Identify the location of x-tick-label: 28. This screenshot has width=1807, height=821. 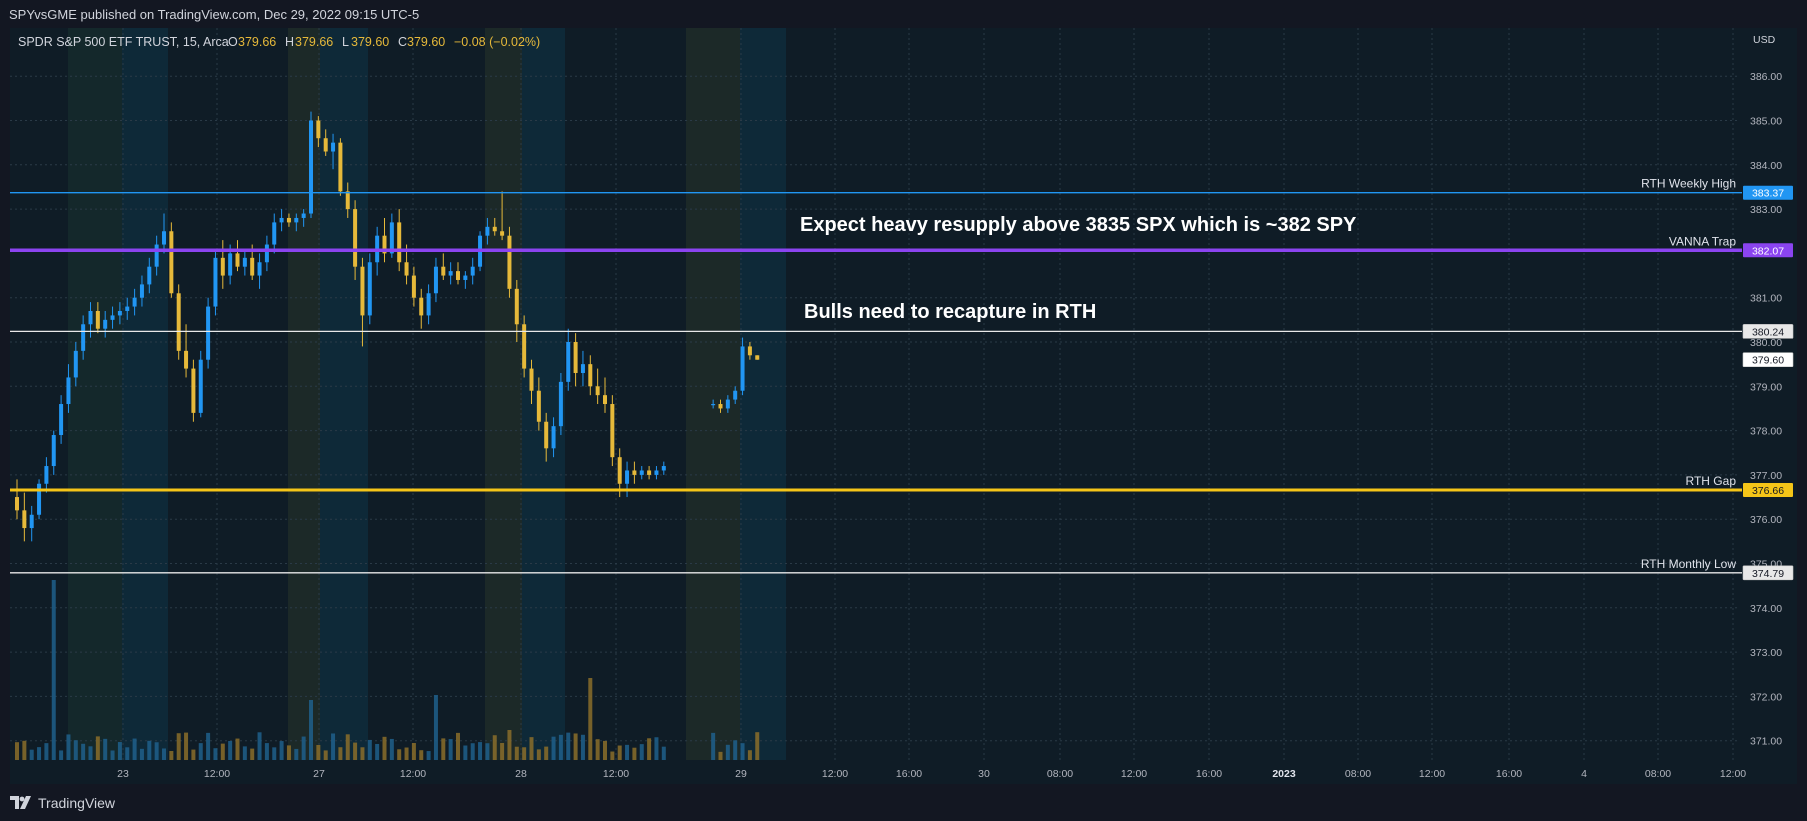
(521, 774).